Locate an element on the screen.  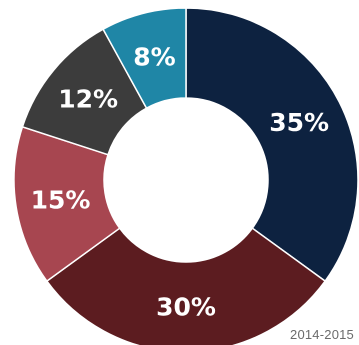
slice-label-1: 35% is located at coordinates (299, 122).